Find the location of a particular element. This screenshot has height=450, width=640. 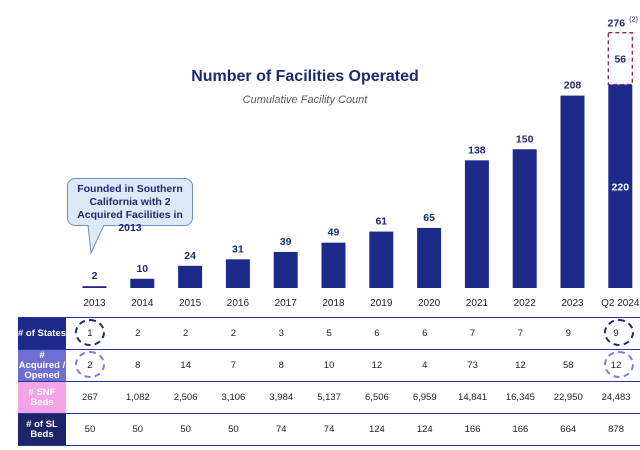

segment-data-label: 56 is located at coordinates (620, 60).